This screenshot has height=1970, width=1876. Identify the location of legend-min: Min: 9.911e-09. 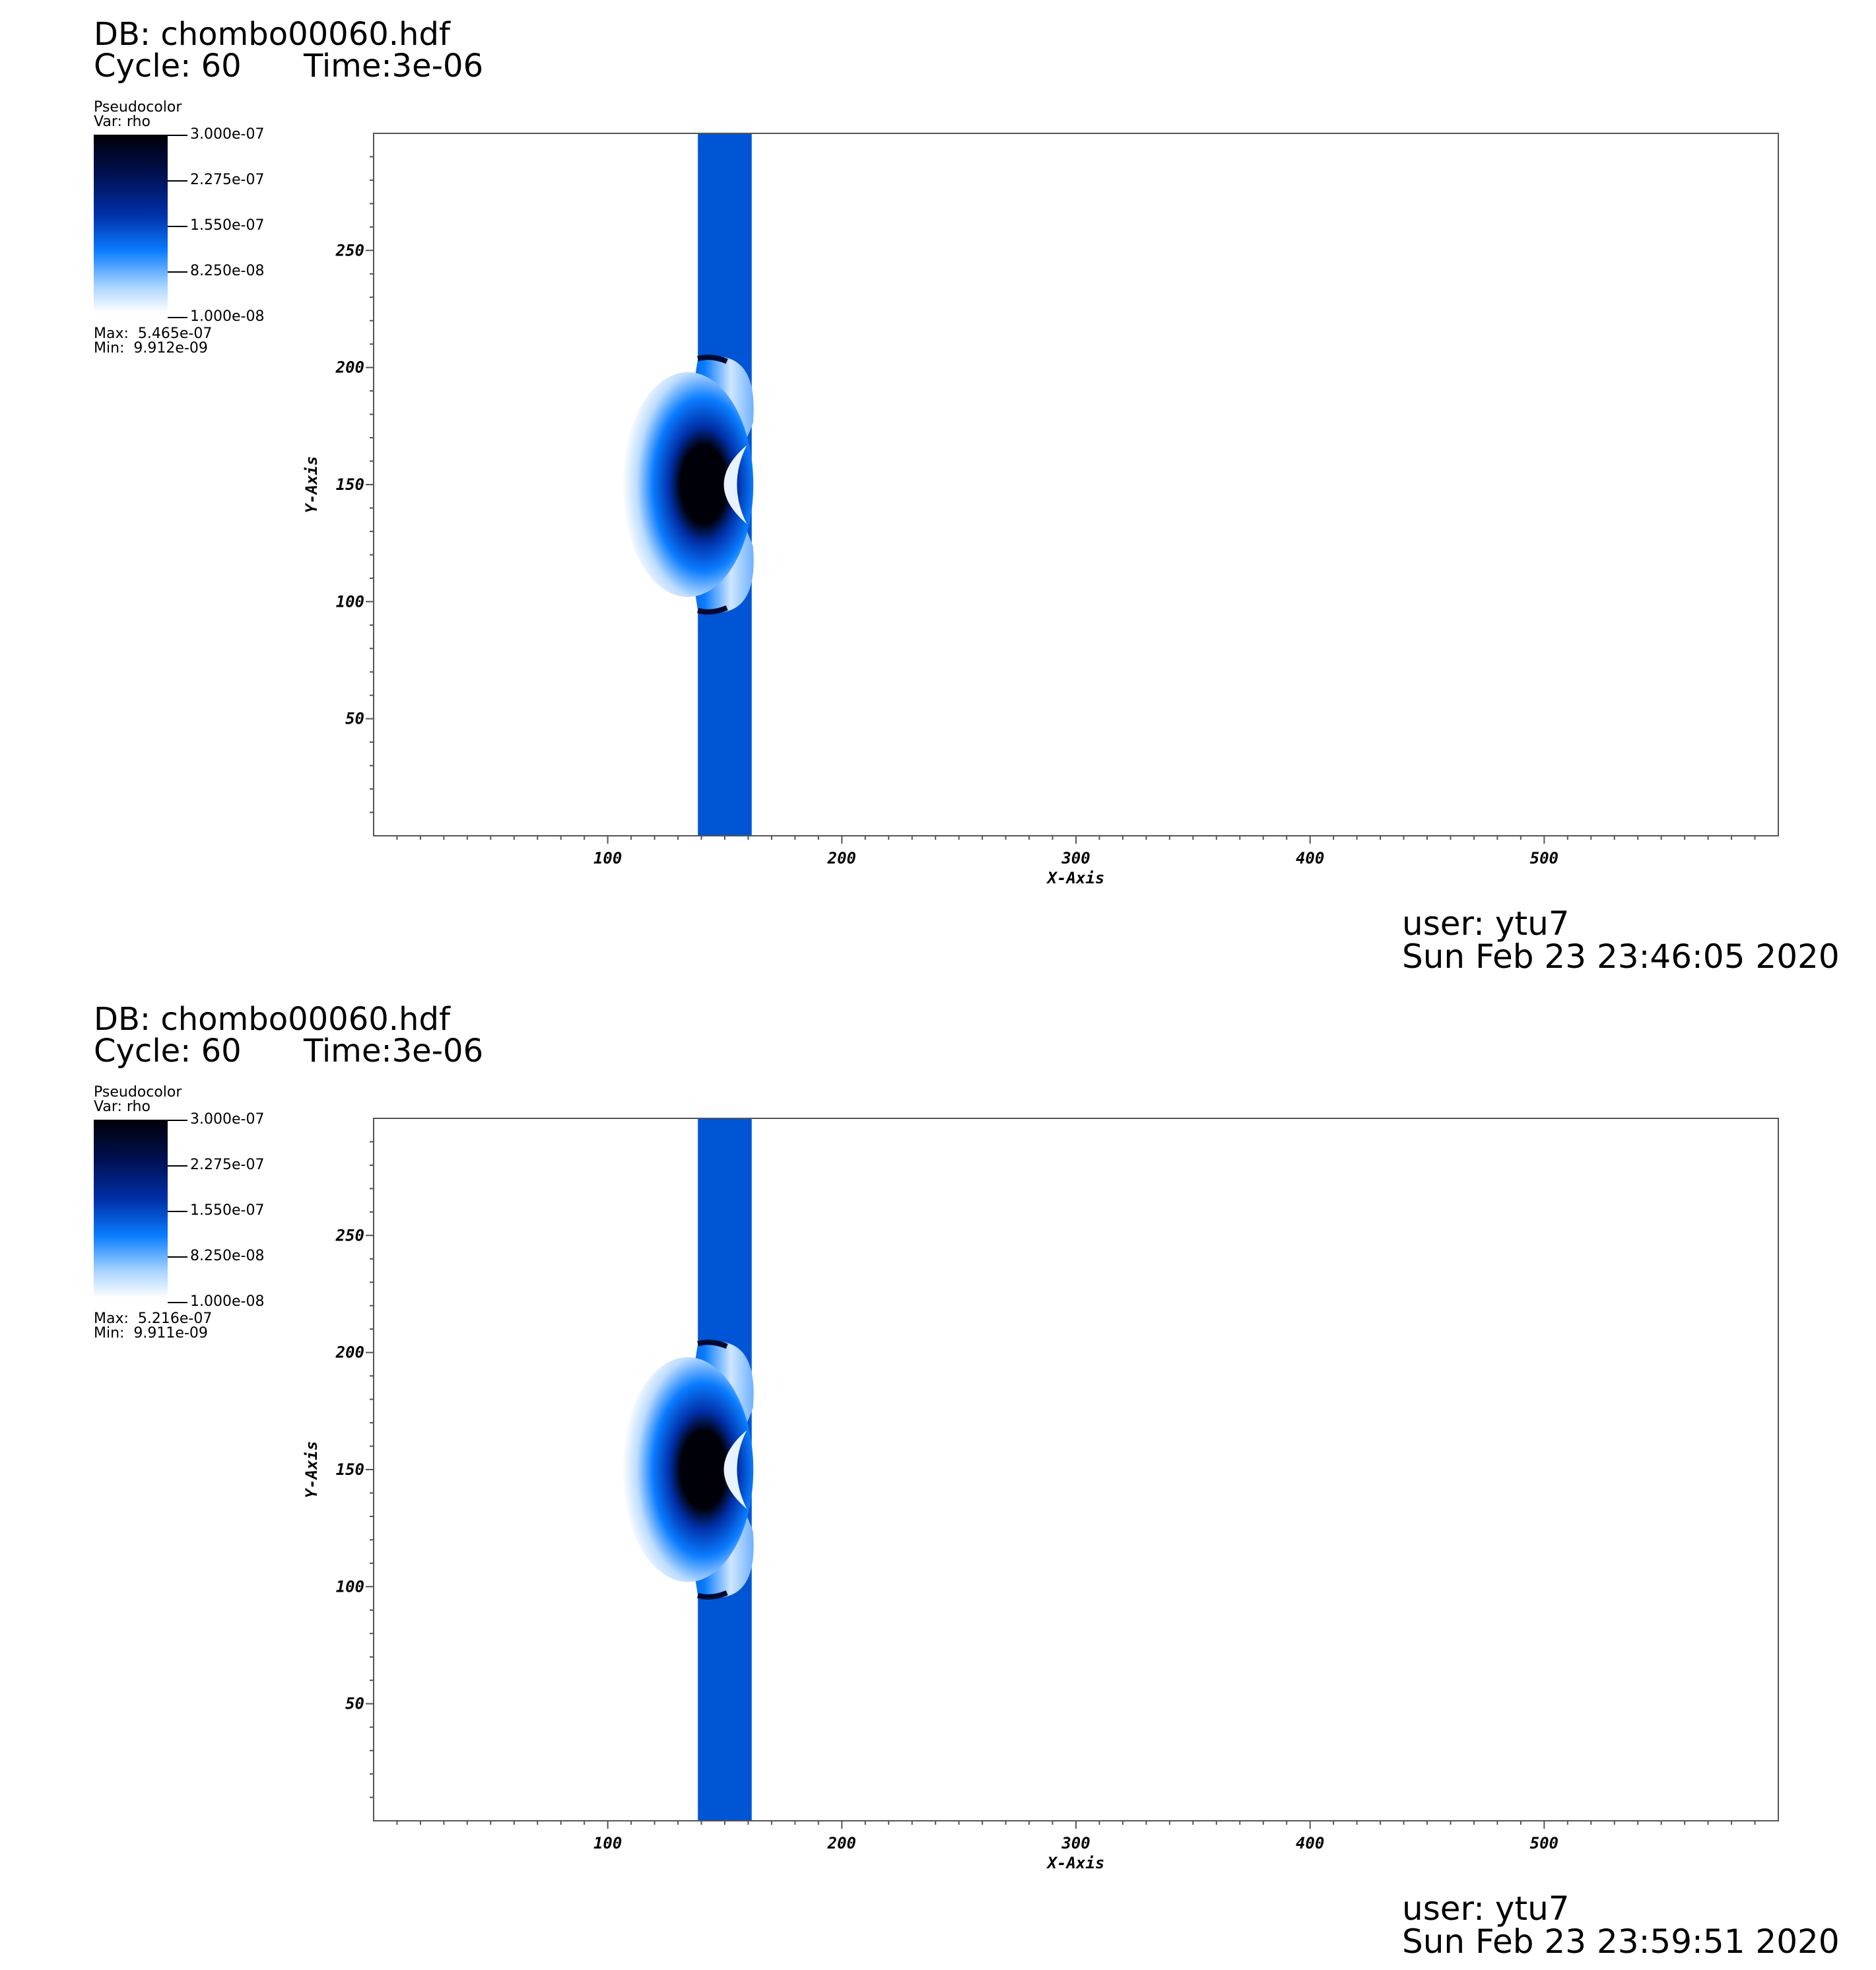
(151, 1333).